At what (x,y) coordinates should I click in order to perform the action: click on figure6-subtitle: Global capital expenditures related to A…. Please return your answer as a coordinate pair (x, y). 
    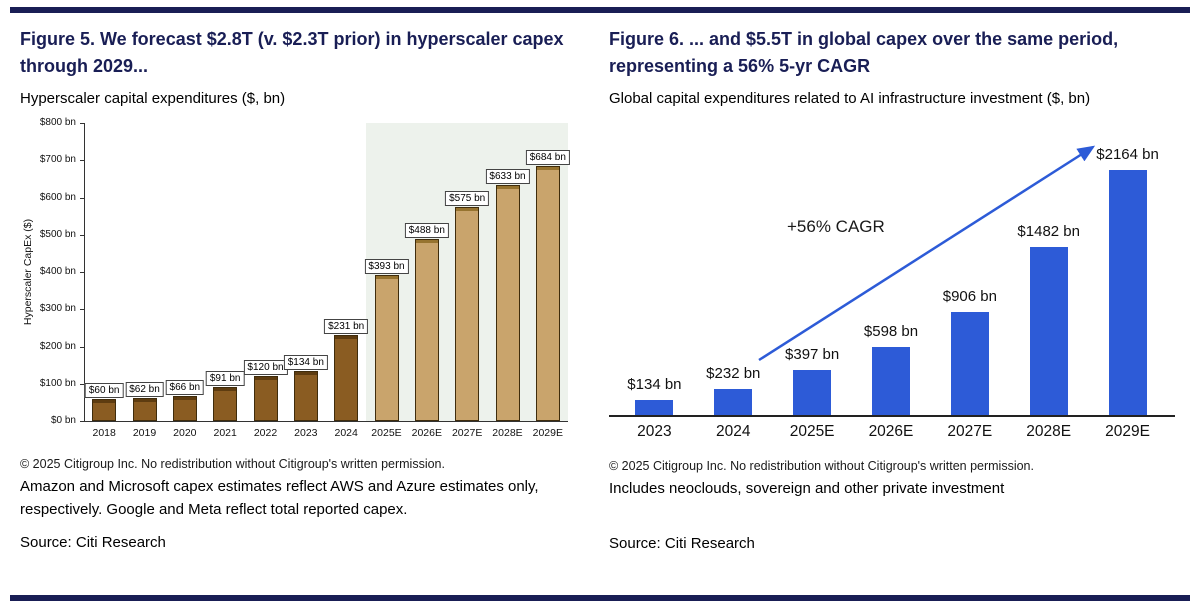
    Looking at the image, I should click on (850, 98).